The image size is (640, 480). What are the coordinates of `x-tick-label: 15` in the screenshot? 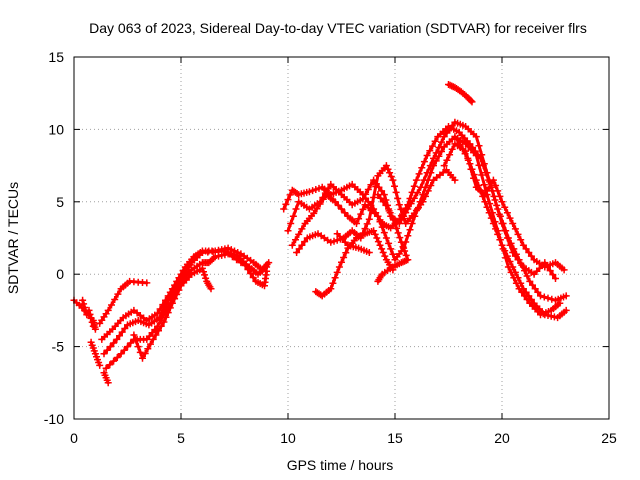 It's located at (395, 438).